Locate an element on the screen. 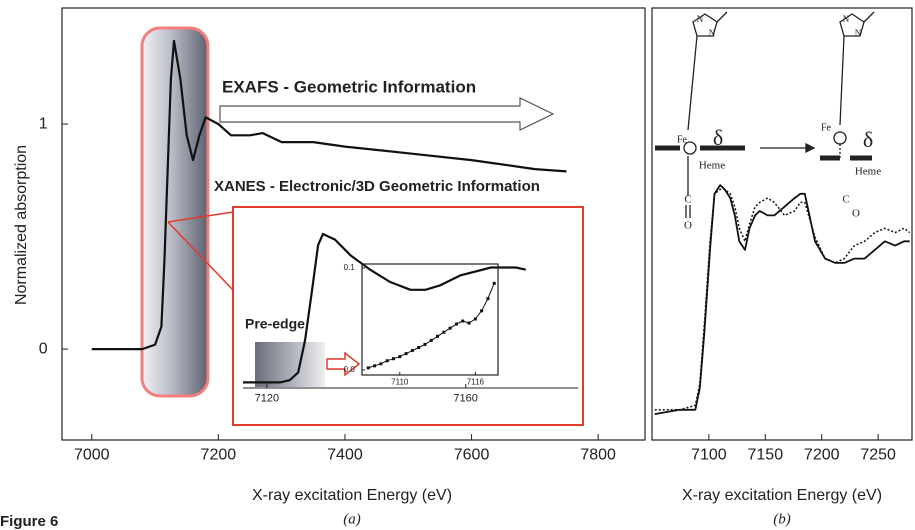  x-tick-label: 7150 is located at coordinates (766, 454).